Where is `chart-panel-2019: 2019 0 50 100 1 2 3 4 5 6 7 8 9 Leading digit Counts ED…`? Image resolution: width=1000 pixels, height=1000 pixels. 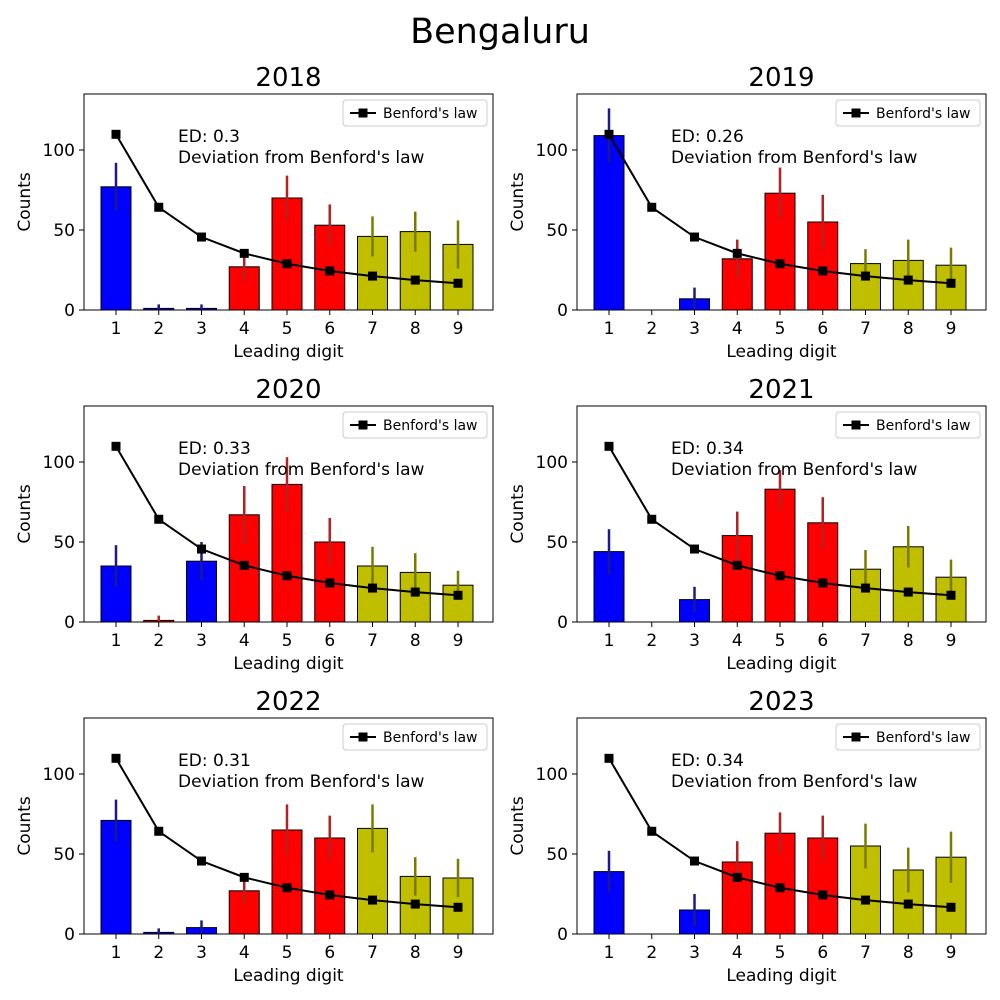 chart-panel-2019: 2019 0 50 100 1 2 3 4 5 6 7 8 9 Leading digit Counts ED… is located at coordinates (747, 212).